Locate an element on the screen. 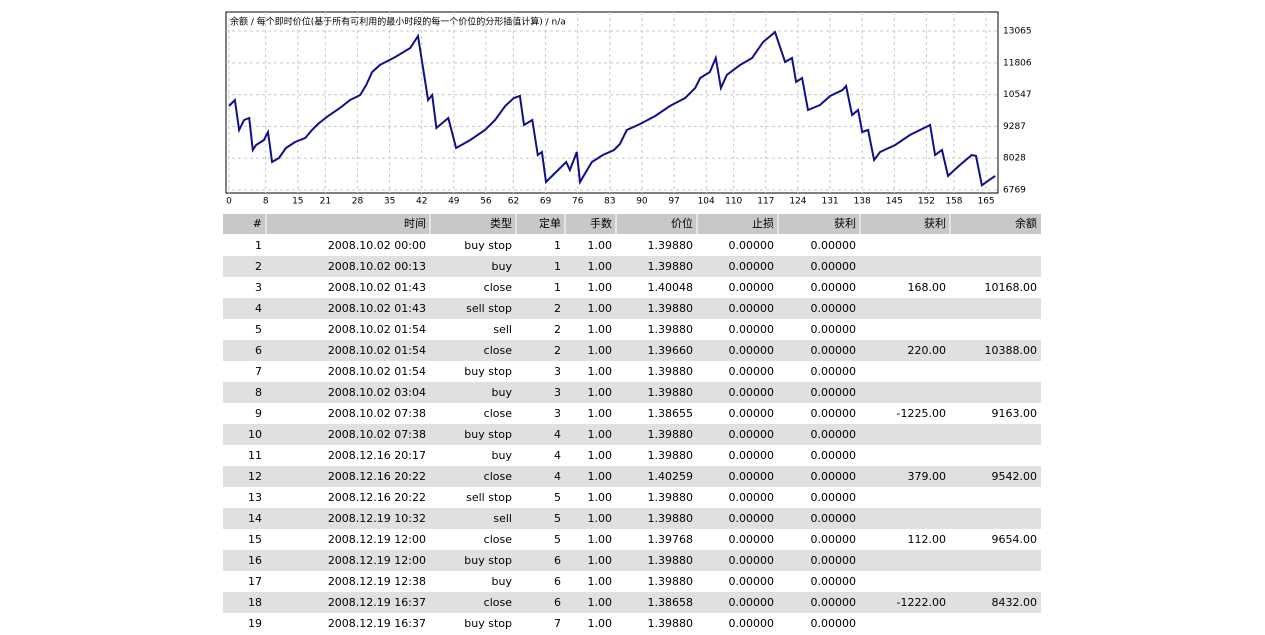 The image size is (1265, 635). x-tick-label: 152 is located at coordinates (926, 202).